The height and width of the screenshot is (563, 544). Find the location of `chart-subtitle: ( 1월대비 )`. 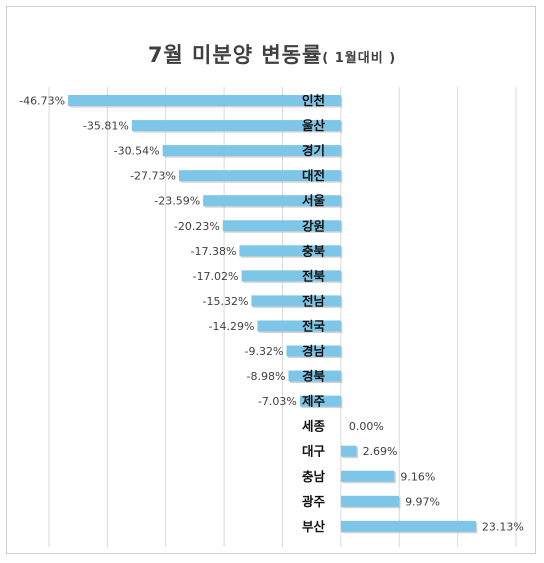

chart-subtitle: ( 1월대비 ) is located at coordinates (359, 58).